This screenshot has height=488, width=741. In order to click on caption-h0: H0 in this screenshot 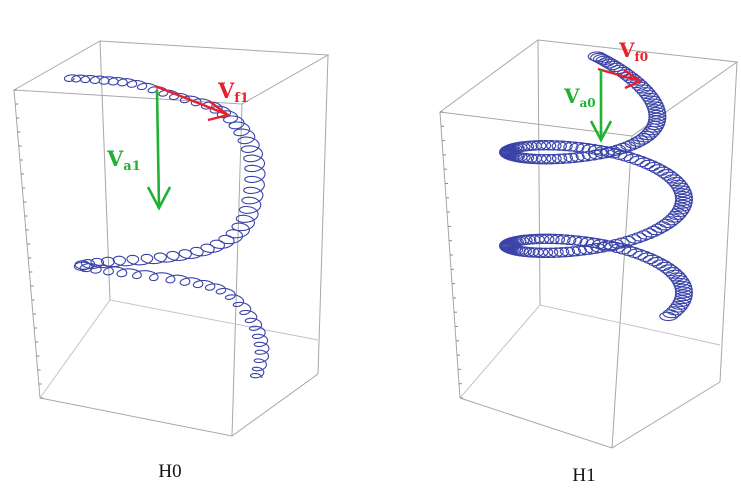, I will do `click(169, 471)`.